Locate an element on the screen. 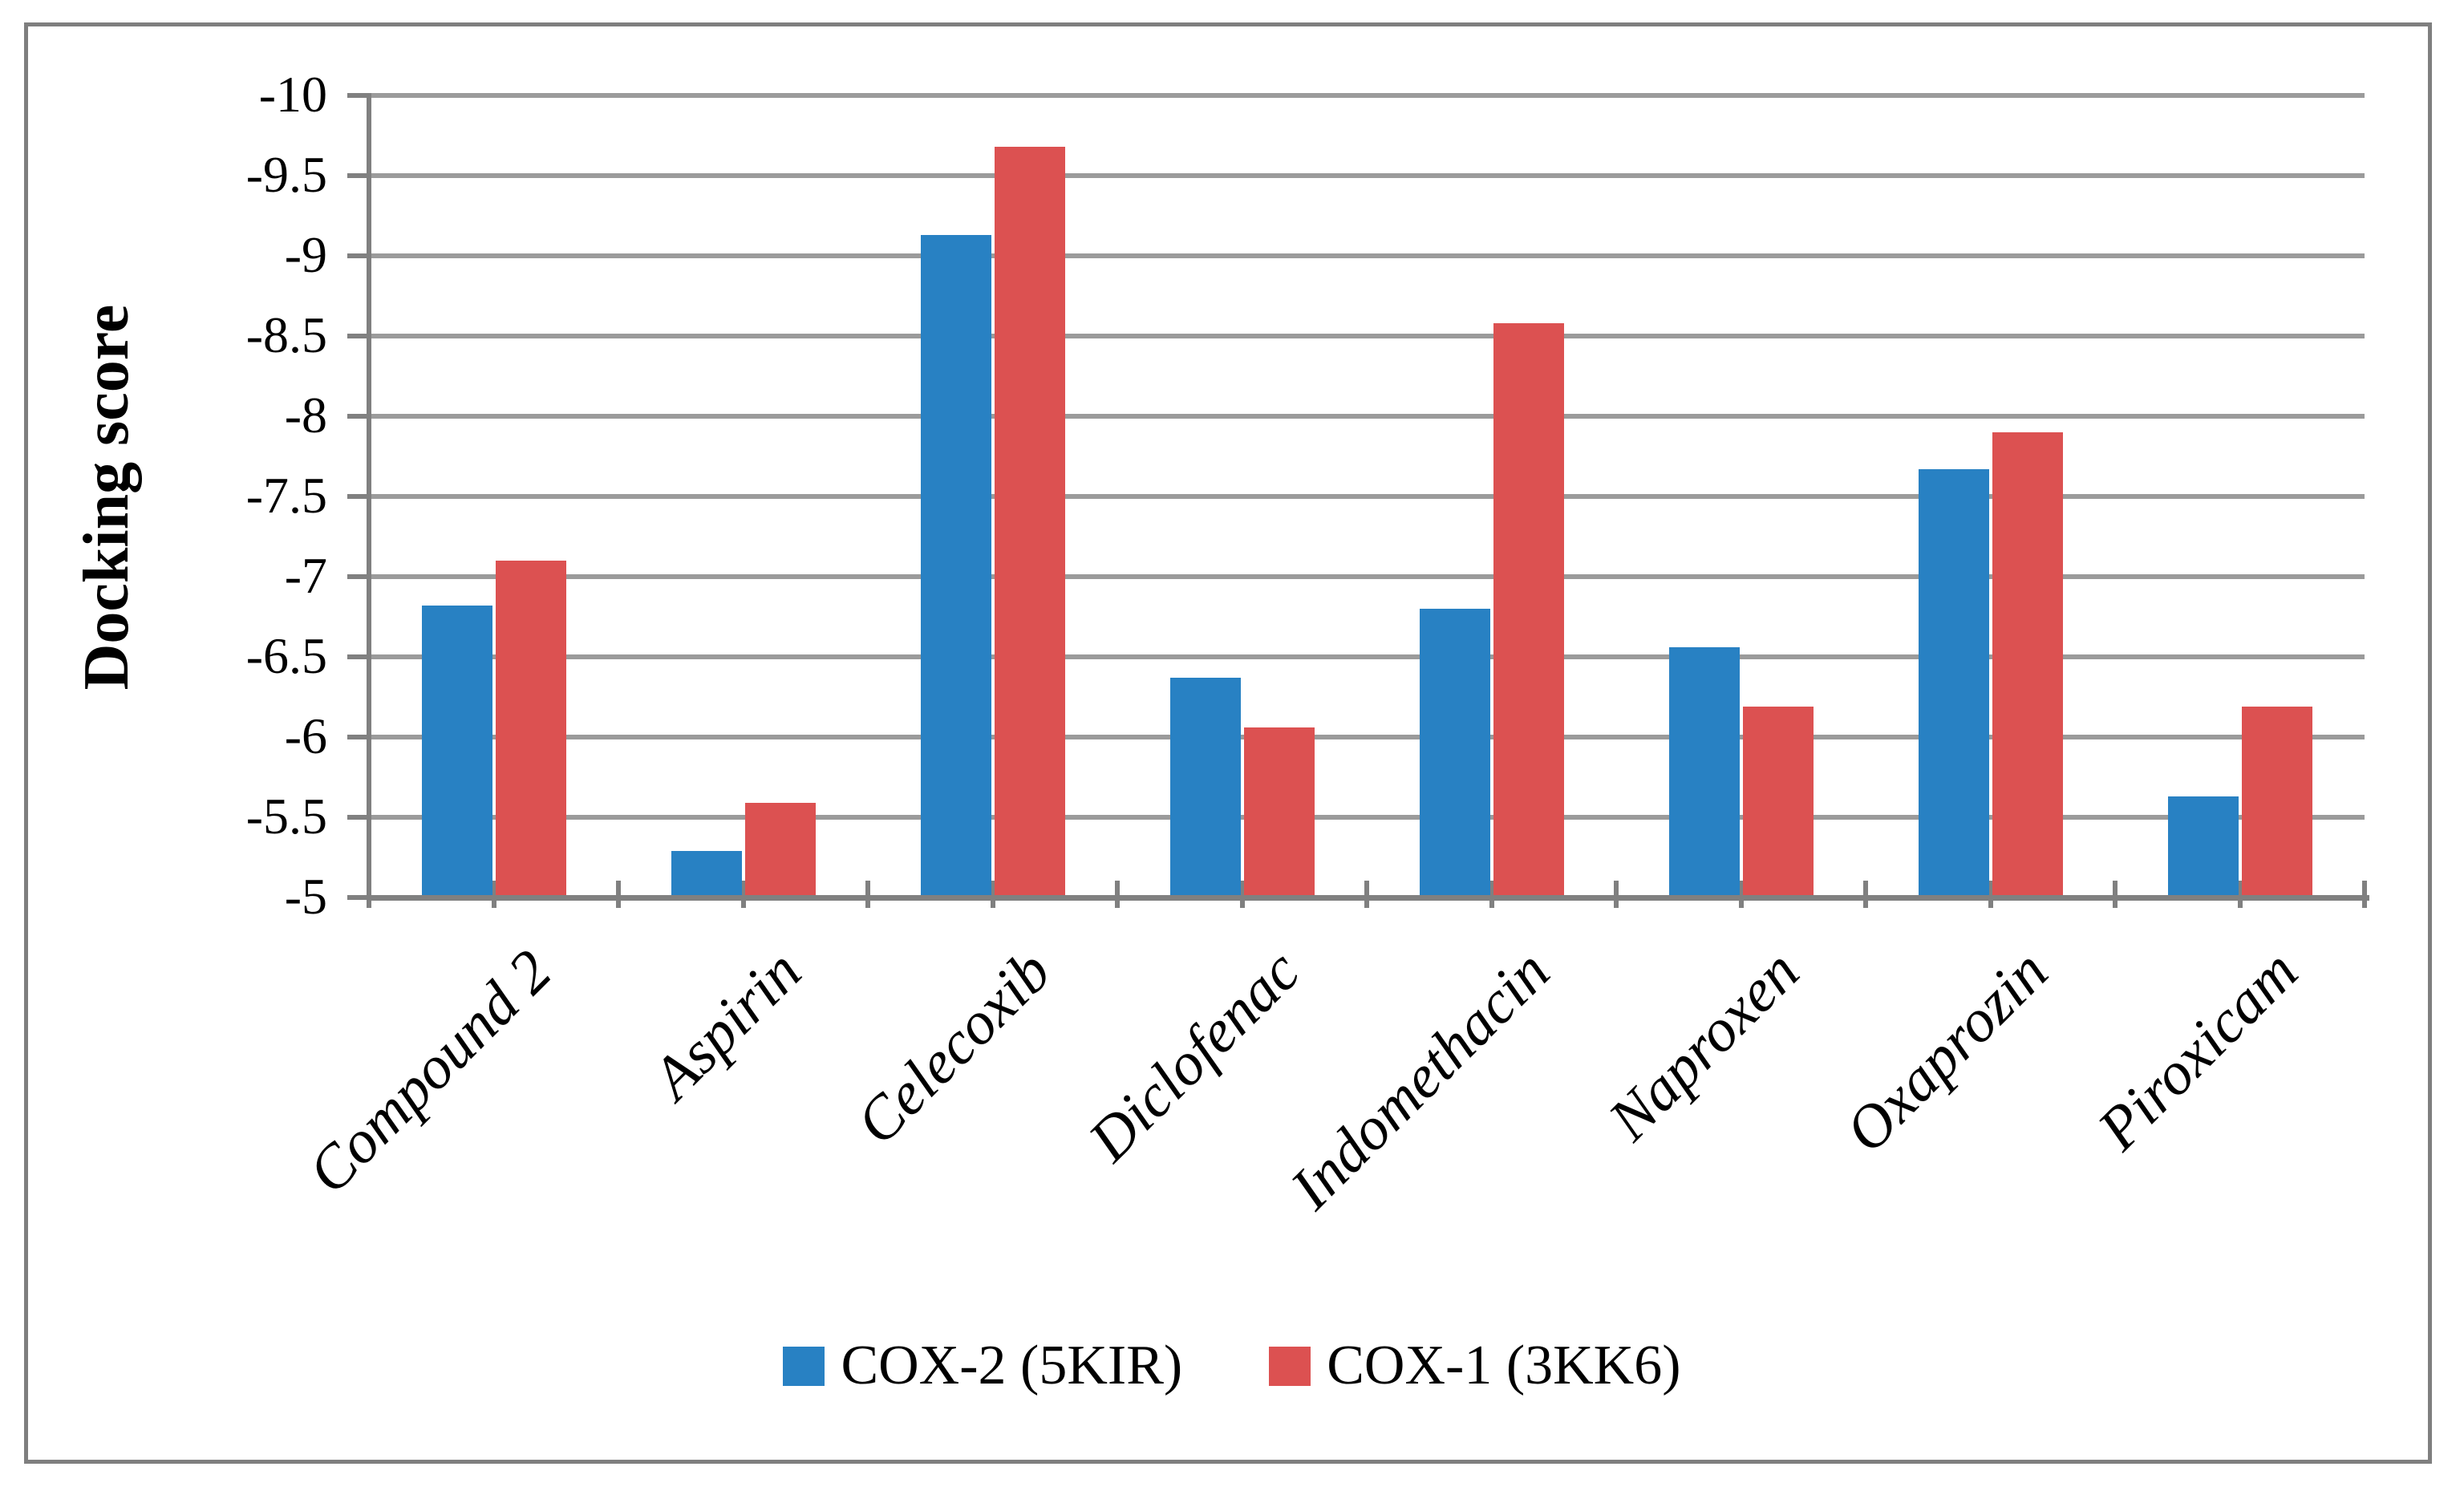 The image size is (2464, 1491). gridline--7.5 is located at coordinates (1367, 496).